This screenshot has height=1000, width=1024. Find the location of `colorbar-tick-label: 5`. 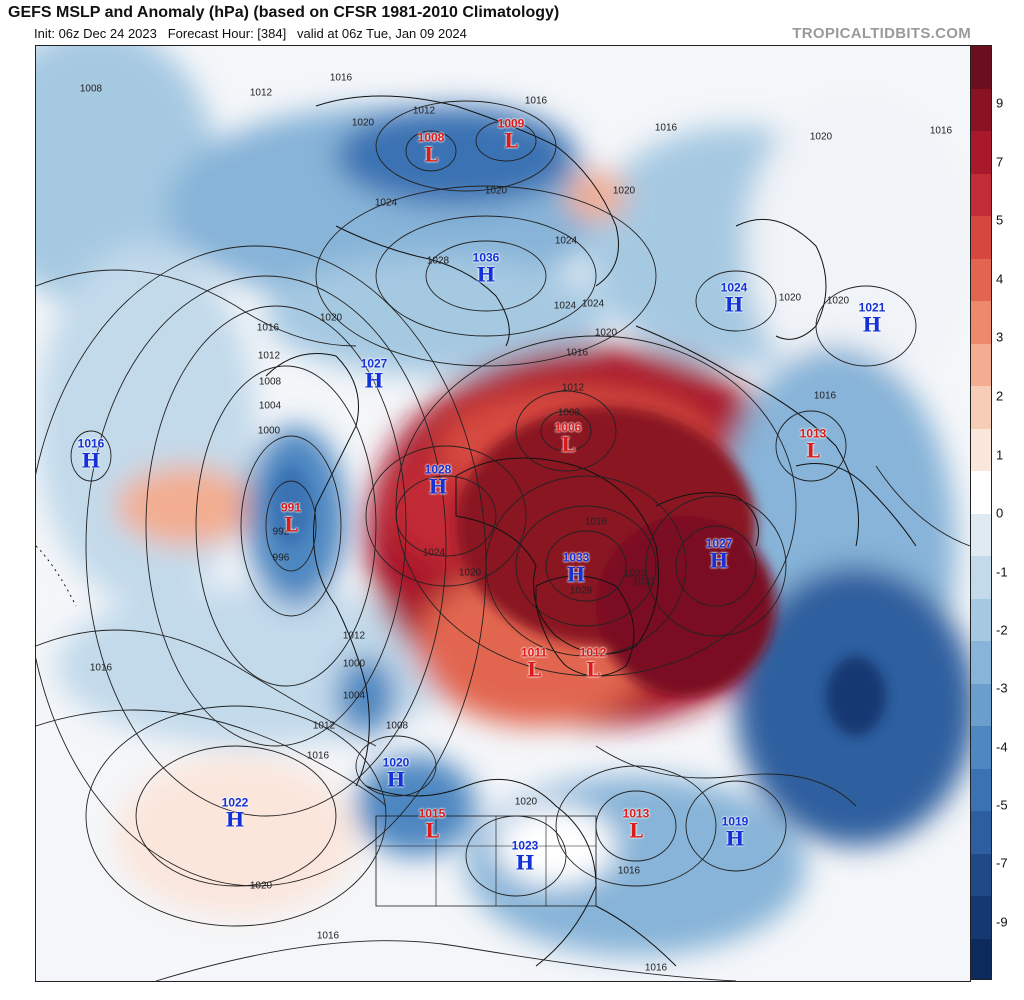

colorbar-tick-label: 5 is located at coordinates (1000, 220).